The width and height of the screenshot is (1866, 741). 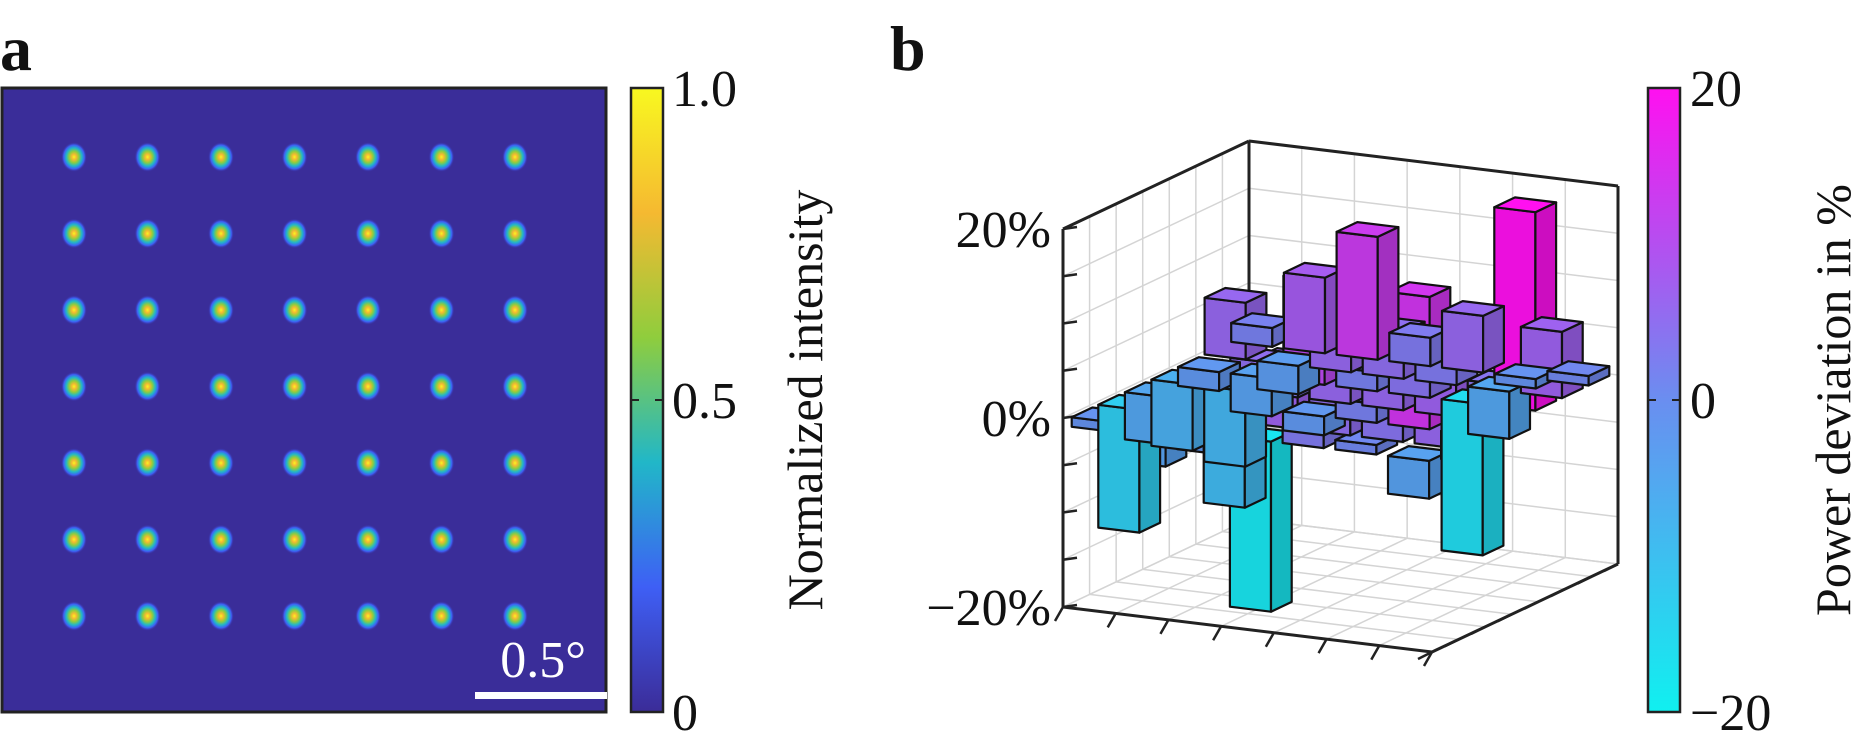 I want to click on floor-grid, so click(x=1340, y=585).